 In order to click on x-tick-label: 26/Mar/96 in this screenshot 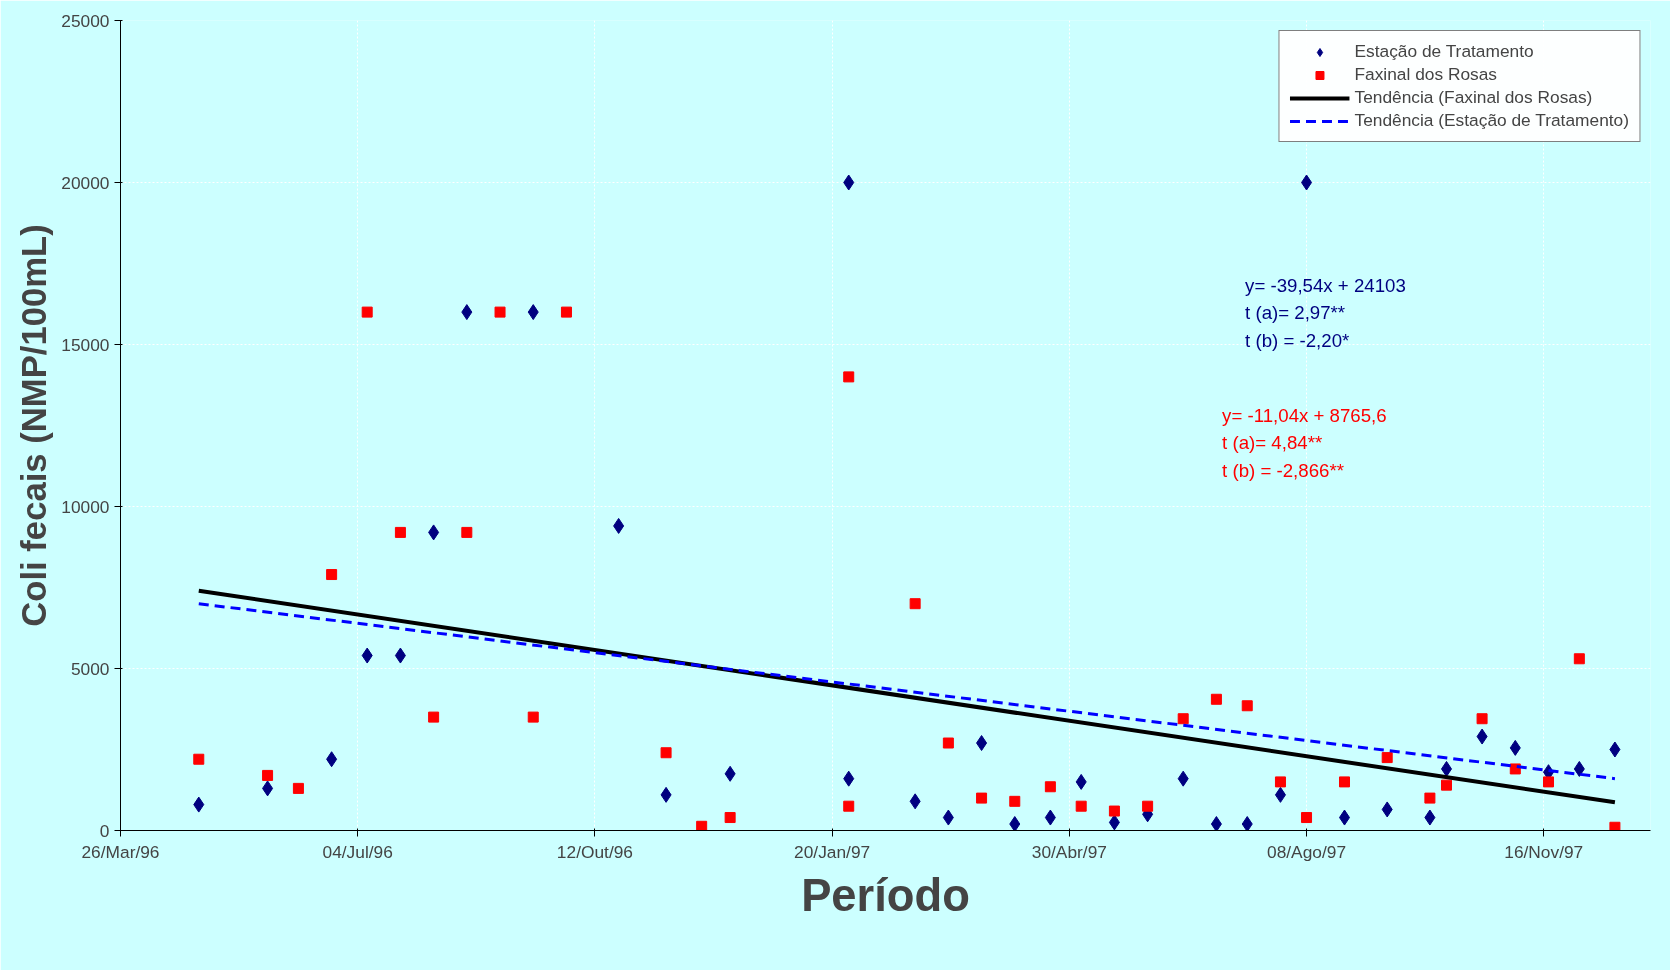, I will do `click(120, 851)`.